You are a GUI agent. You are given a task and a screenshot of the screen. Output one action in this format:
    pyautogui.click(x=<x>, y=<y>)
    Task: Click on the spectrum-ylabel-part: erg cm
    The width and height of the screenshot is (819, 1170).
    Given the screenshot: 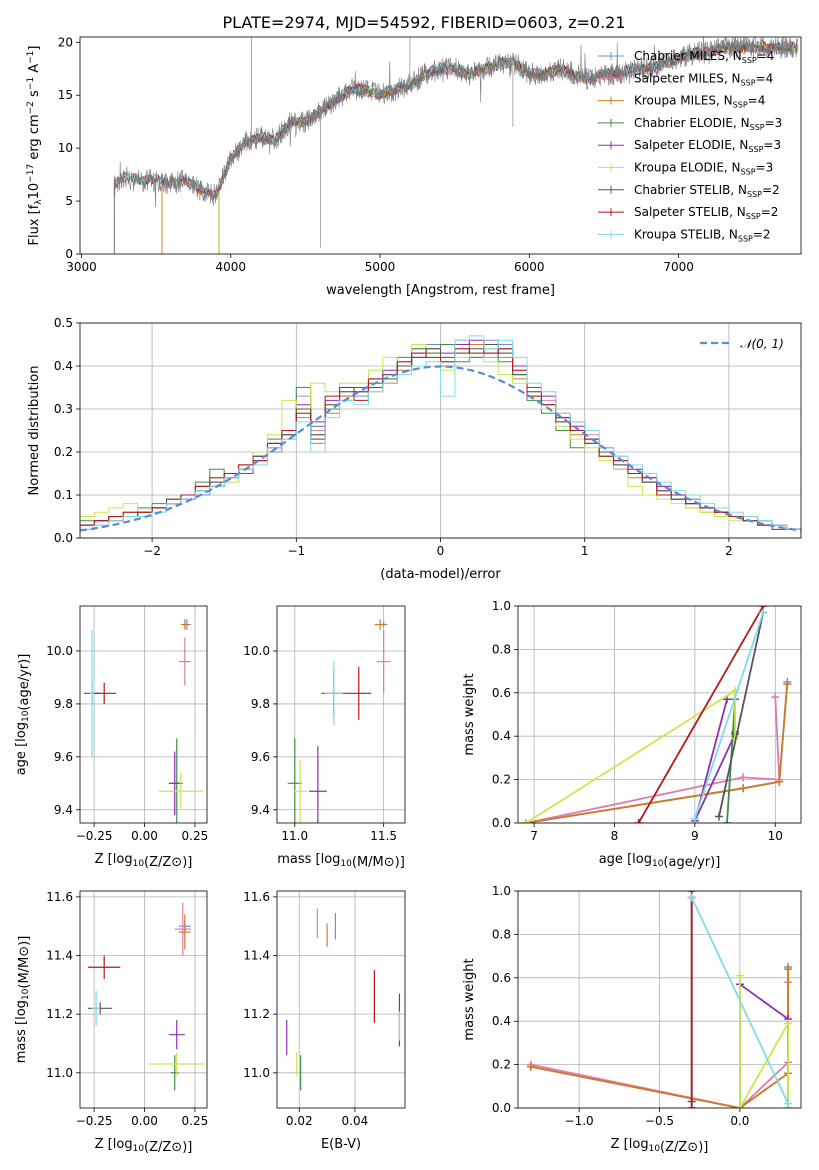 What is the action you would take?
    pyautogui.click(x=34, y=138)
    